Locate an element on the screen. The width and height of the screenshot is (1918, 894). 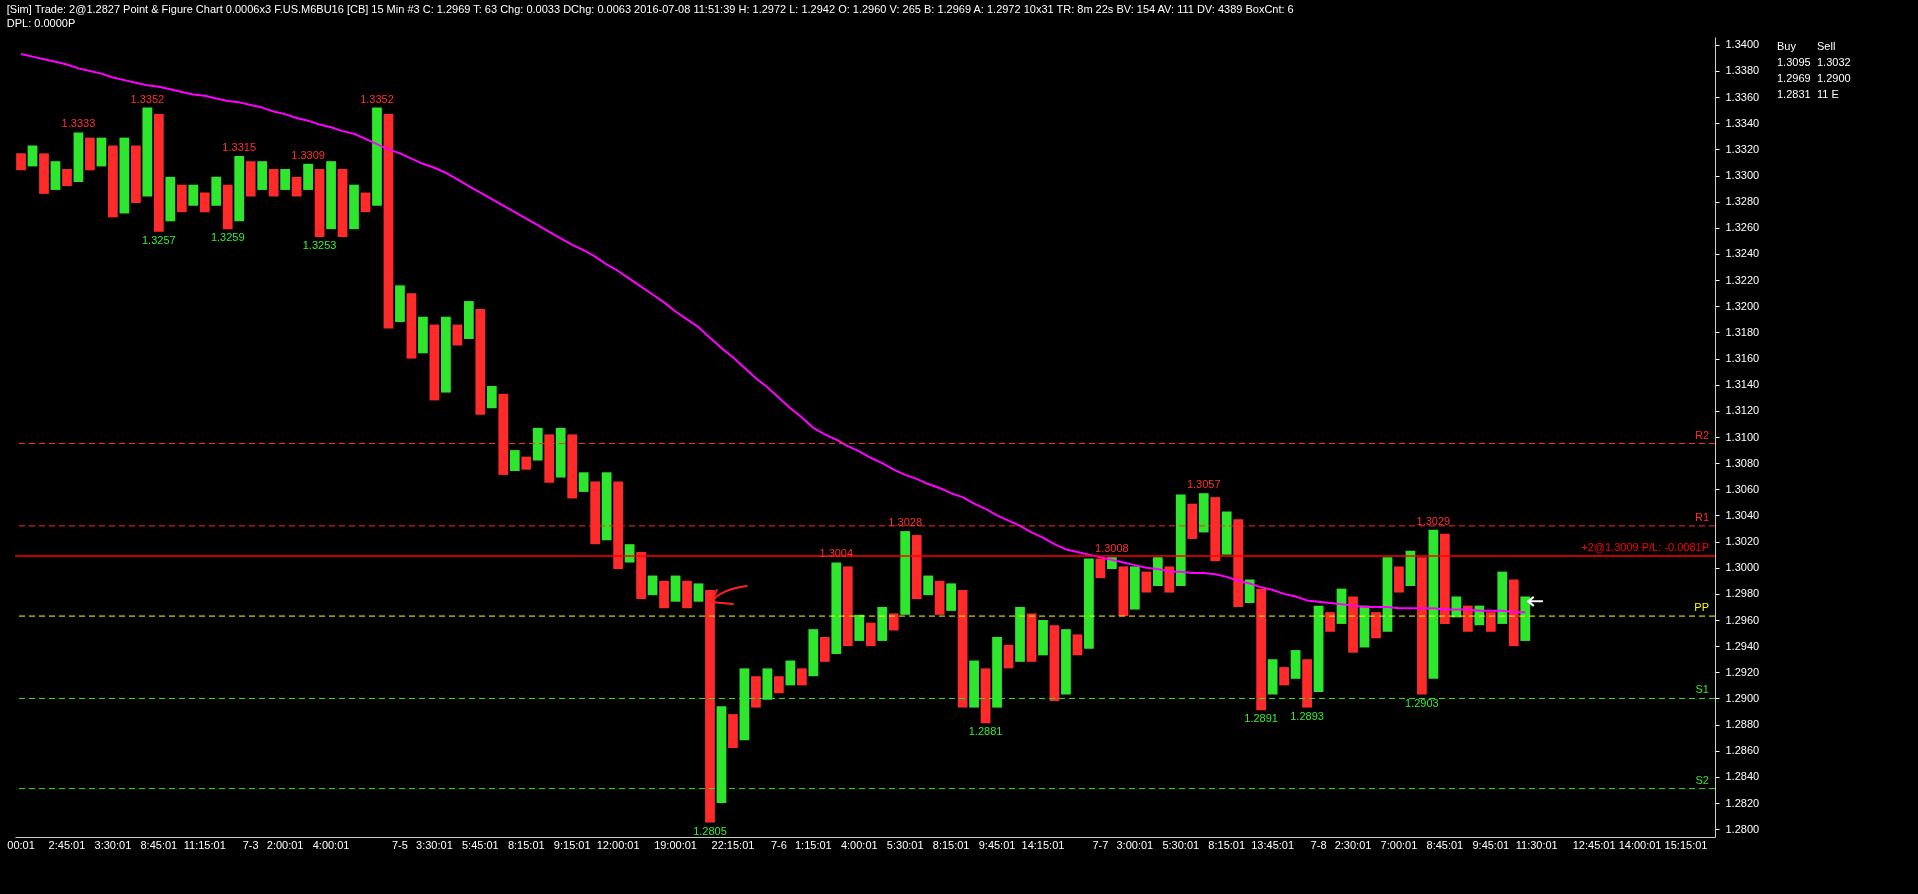
y-tick-label: 1.3160 is located at coordinates (1742, 358).